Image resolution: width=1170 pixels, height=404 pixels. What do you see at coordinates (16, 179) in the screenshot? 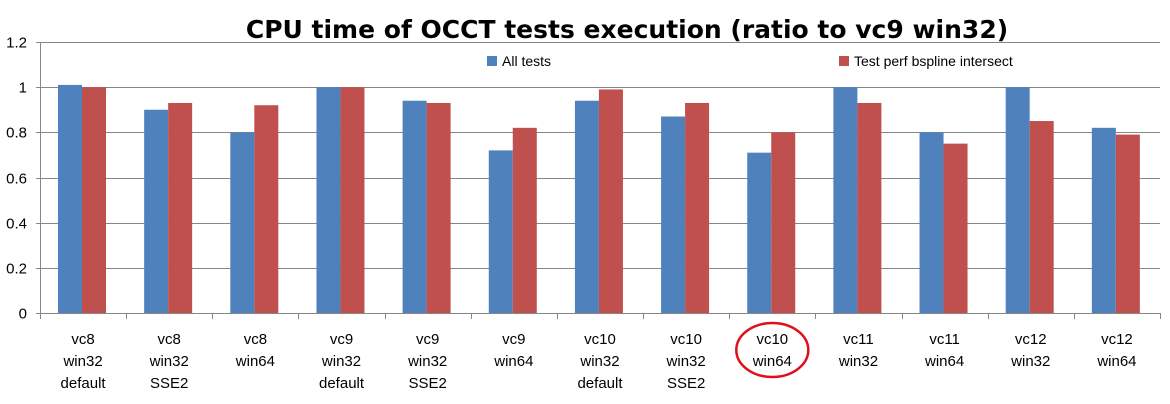
I see `y-tick-label: 0.6` at bounding box center [16, 179].